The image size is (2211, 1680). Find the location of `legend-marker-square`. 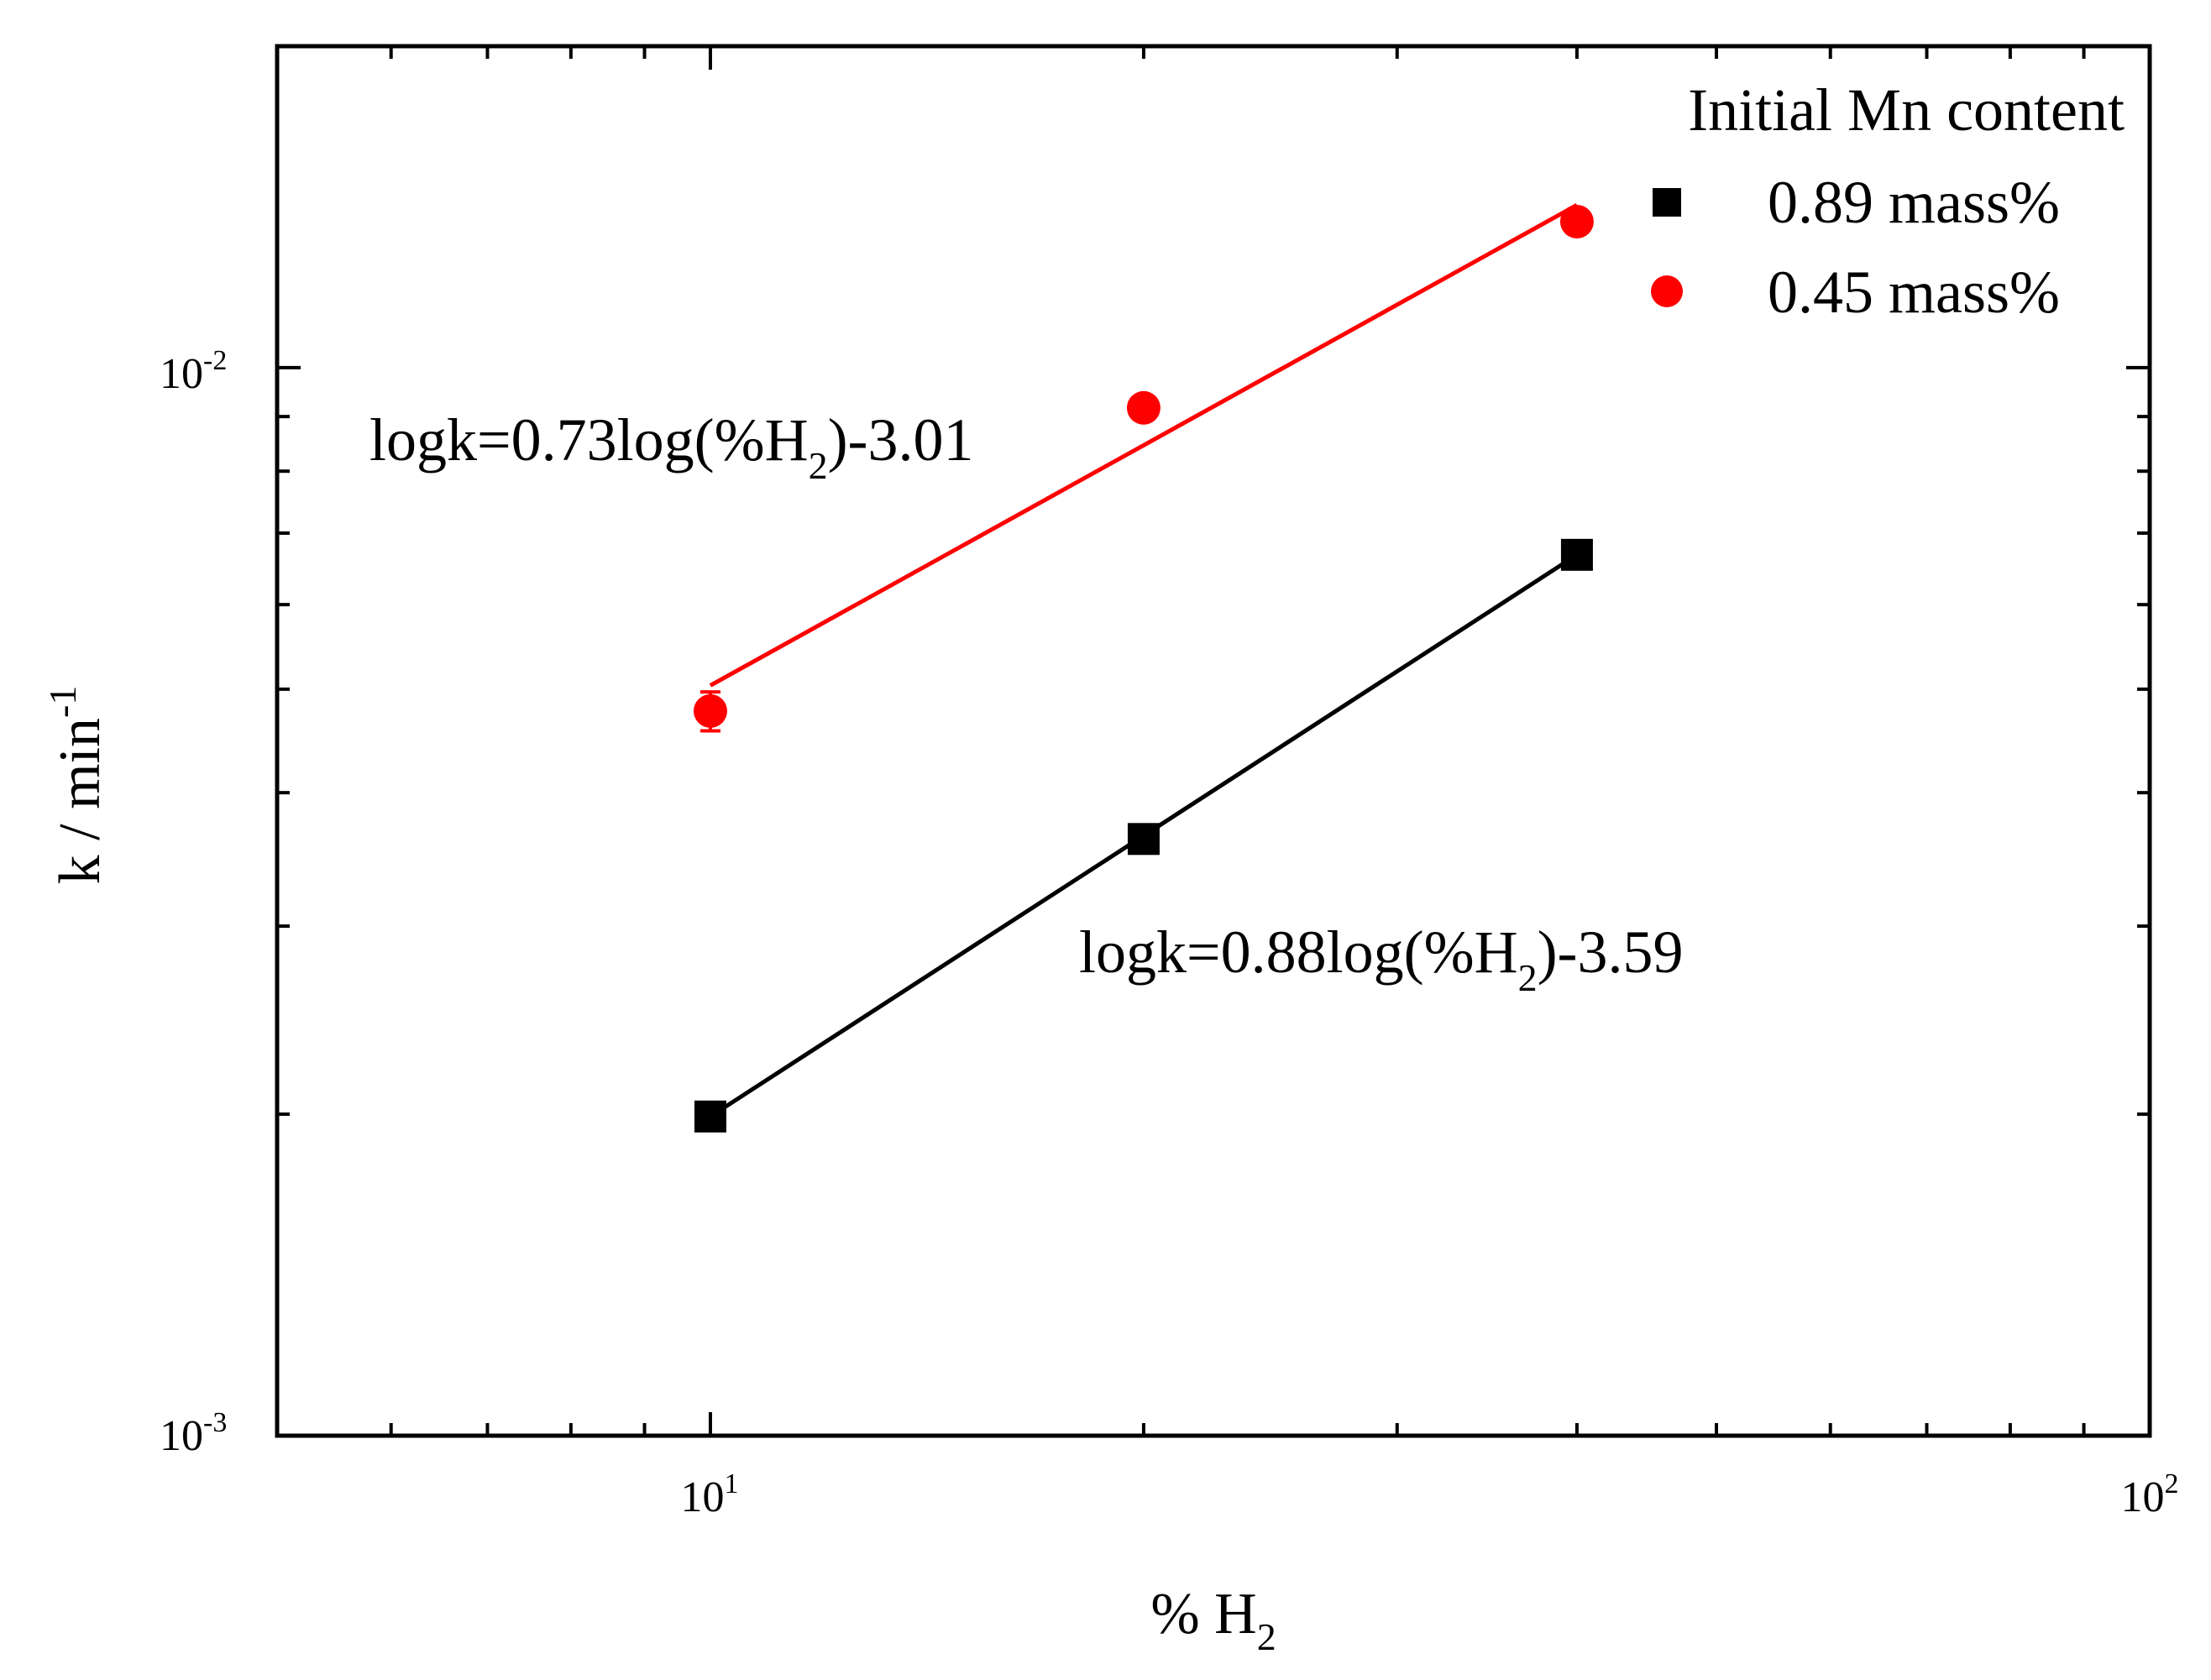

legend-marker-square is located at coordinates (1667, 202).